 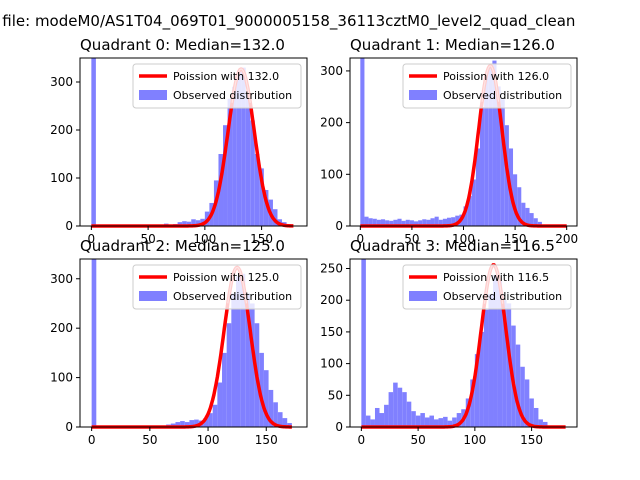 What do you see at coordinates (182, 45) in the screenshot?
I see `panel-title: Quadrant 0: Median=132.0` at bounding box center [182, 45].